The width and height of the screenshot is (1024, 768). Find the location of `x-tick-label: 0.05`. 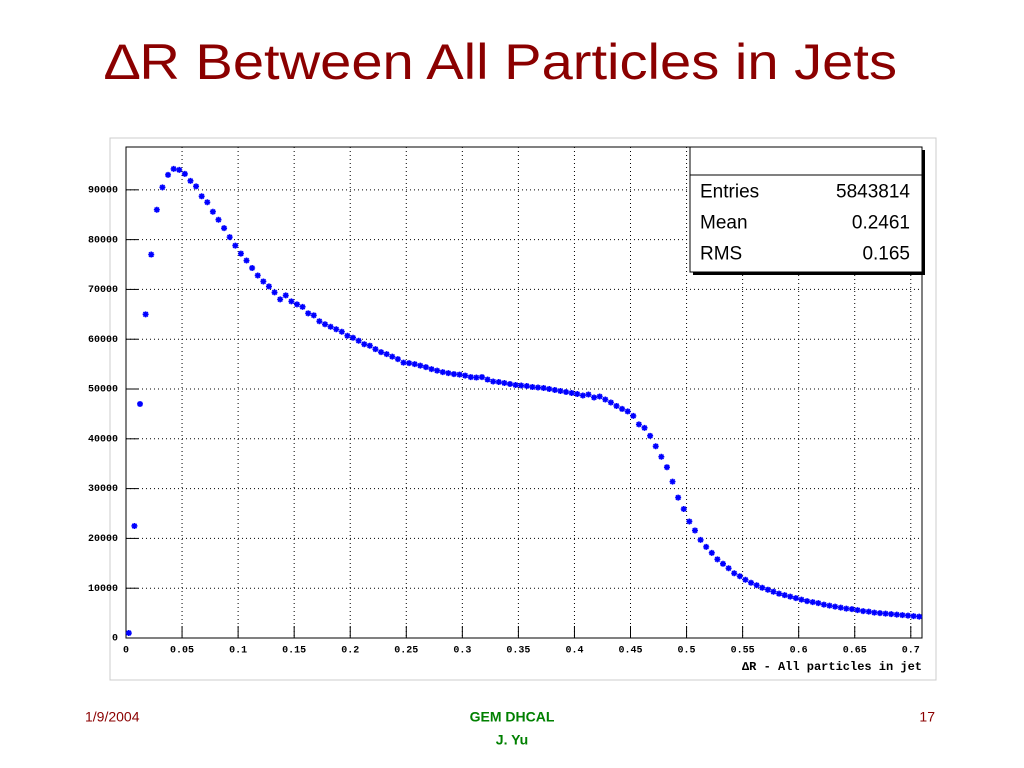

x-tick-label: 0.05 is located at coordinates (182, 651).